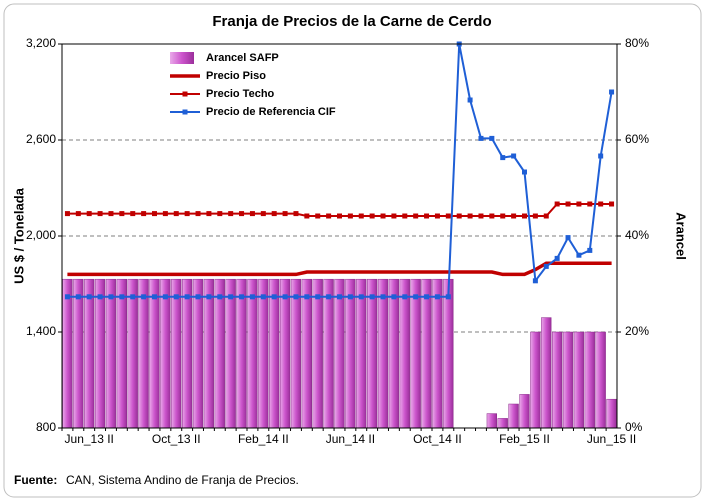  Describe the element at coordinates (637, 43) in the screenshot. I see `y2-tick-label: 80%` at that location.